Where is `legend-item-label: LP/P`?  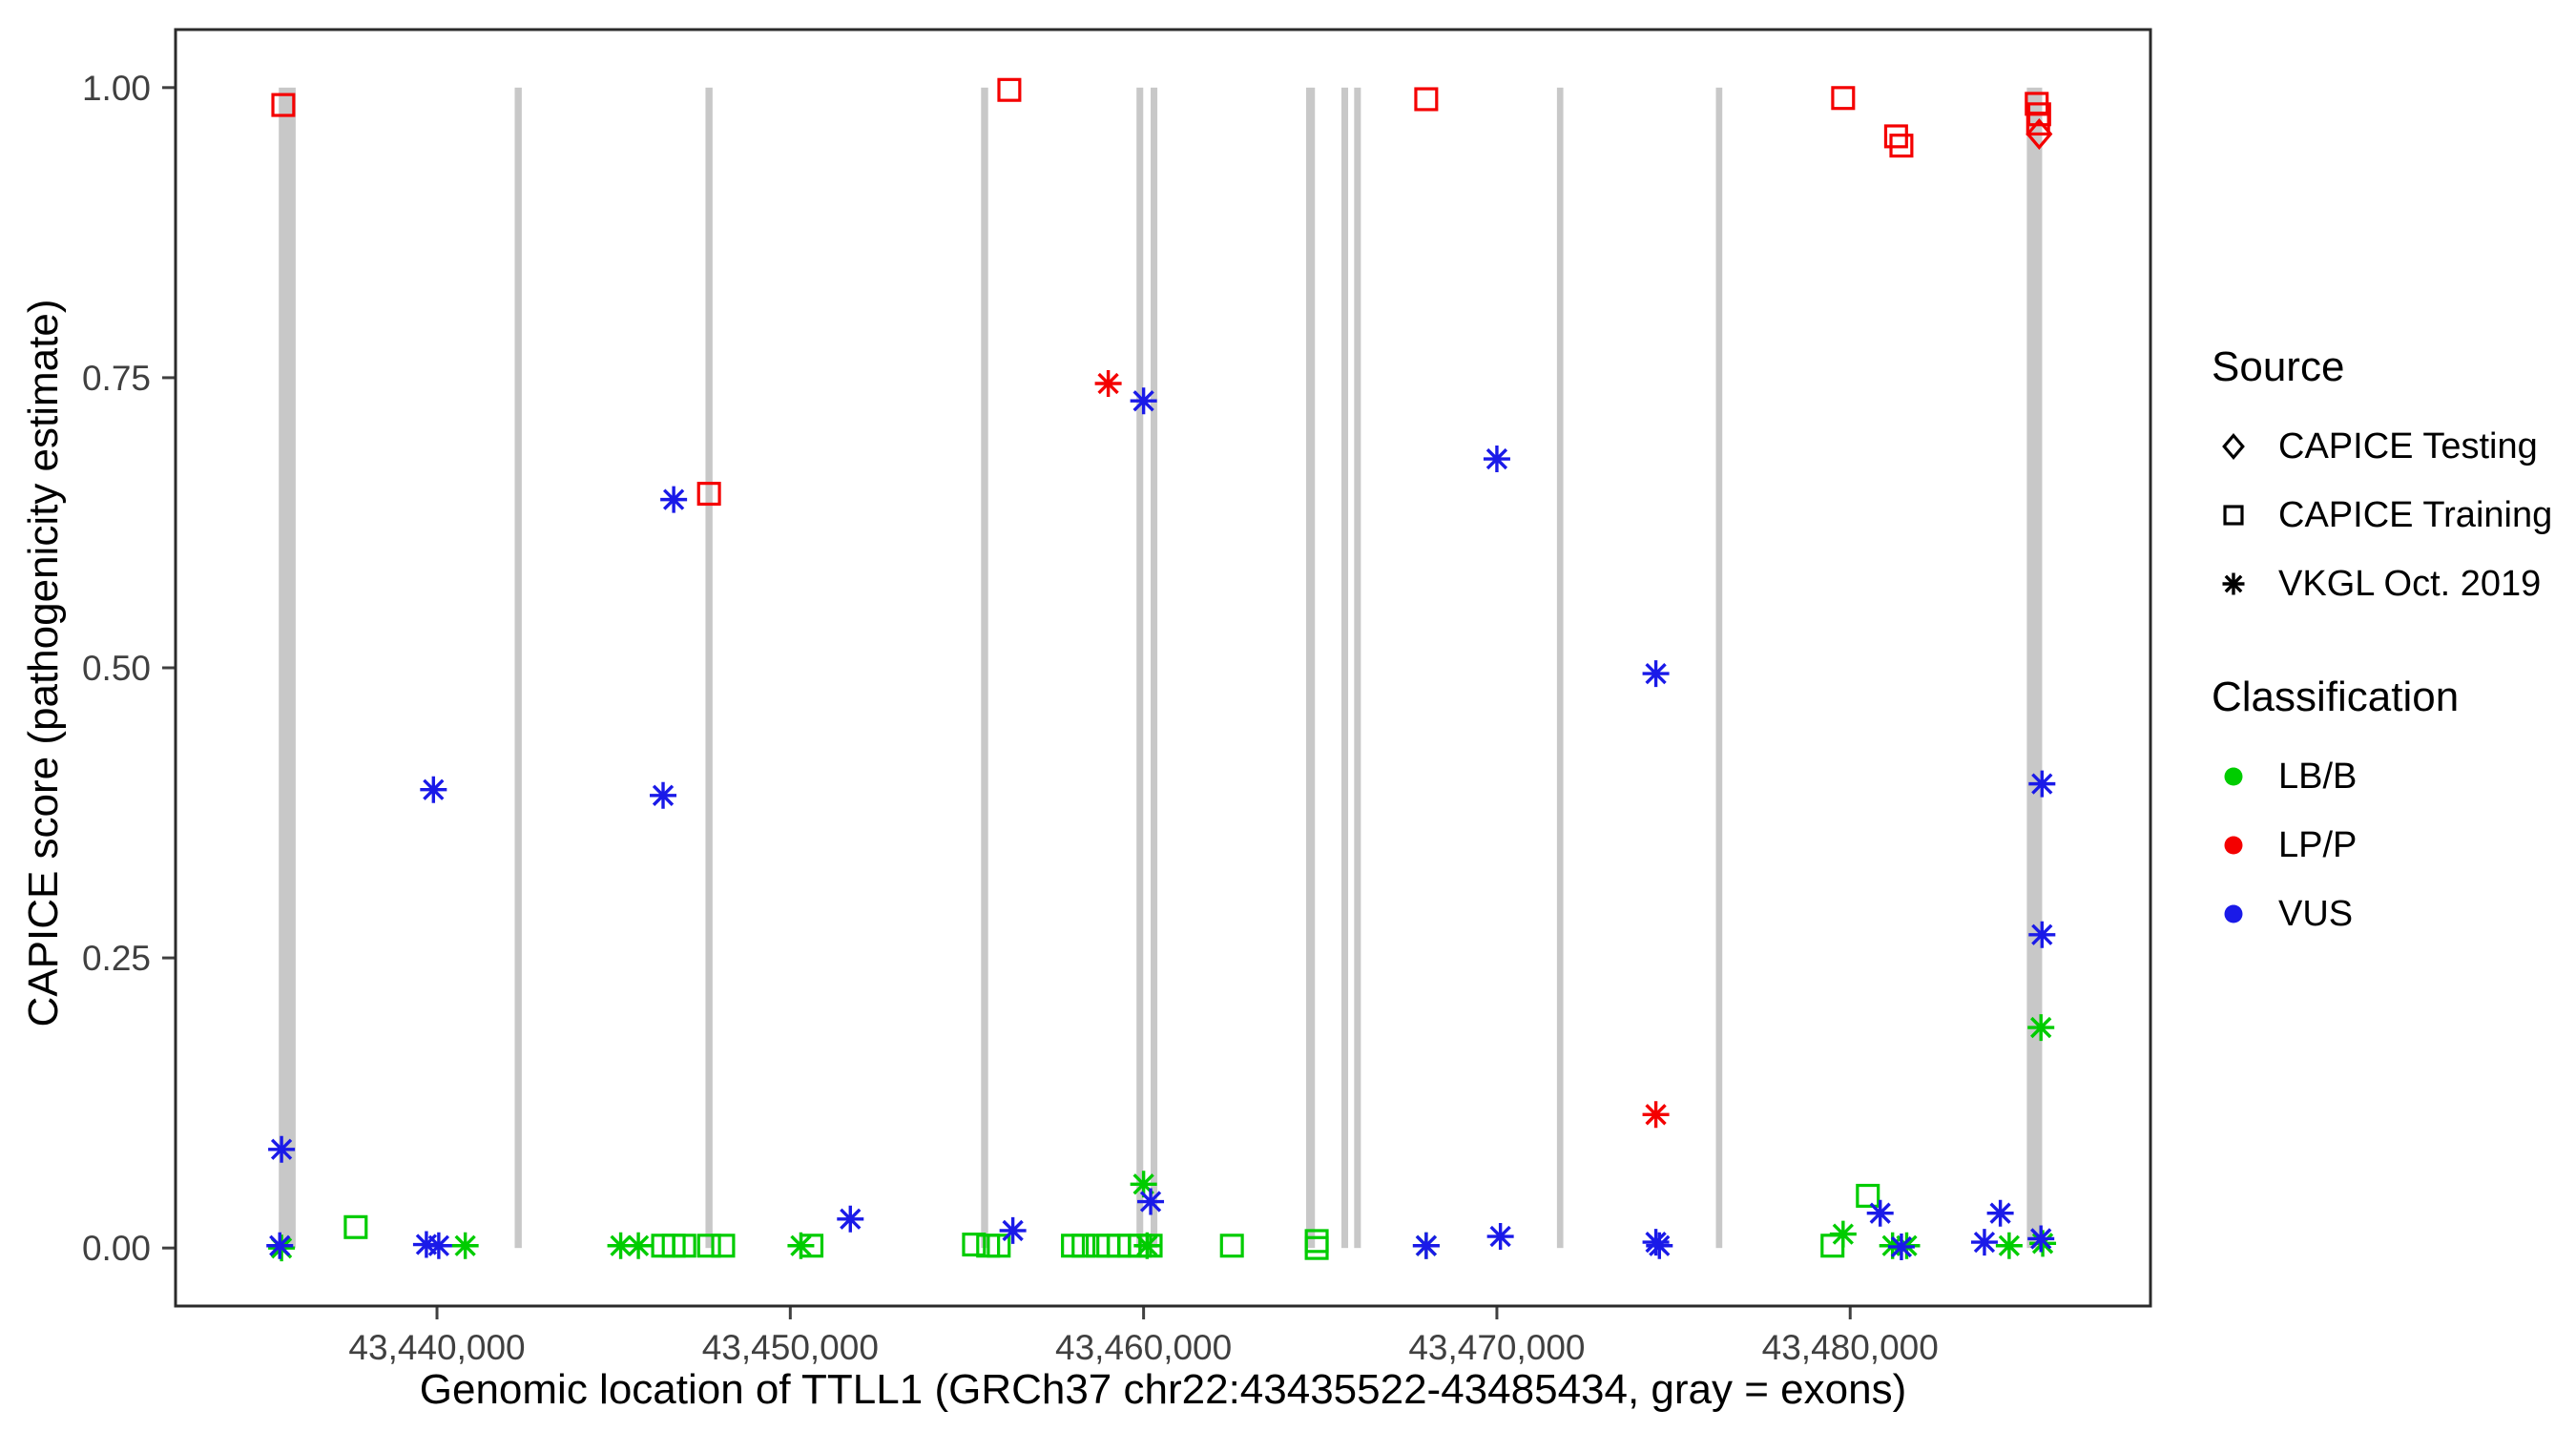
legend-item-label: LP/P is located at coordinates (2318, 844).